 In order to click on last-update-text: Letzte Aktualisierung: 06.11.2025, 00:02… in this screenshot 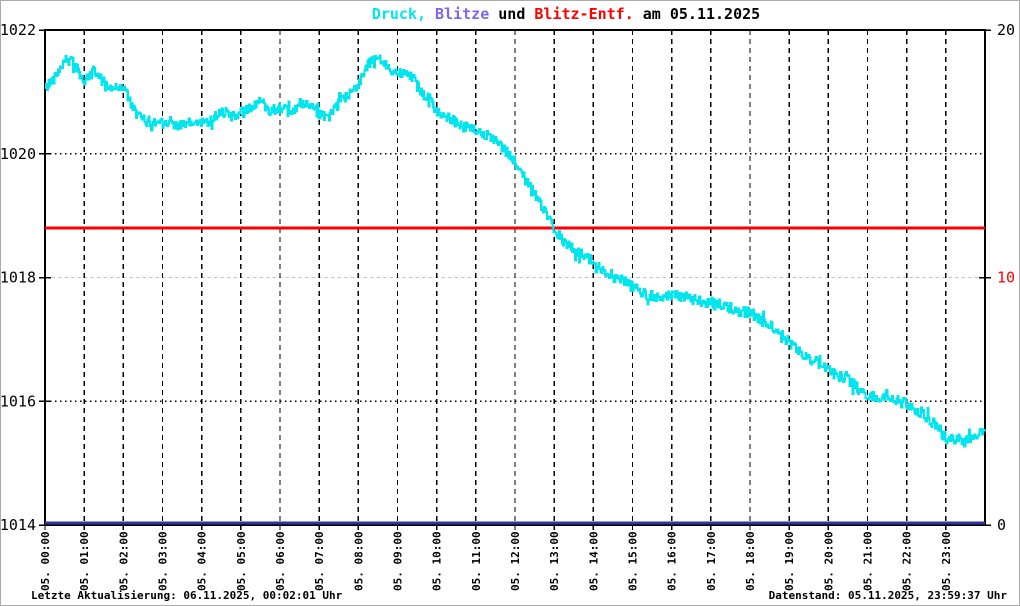, I will do `click(187, 595)`.